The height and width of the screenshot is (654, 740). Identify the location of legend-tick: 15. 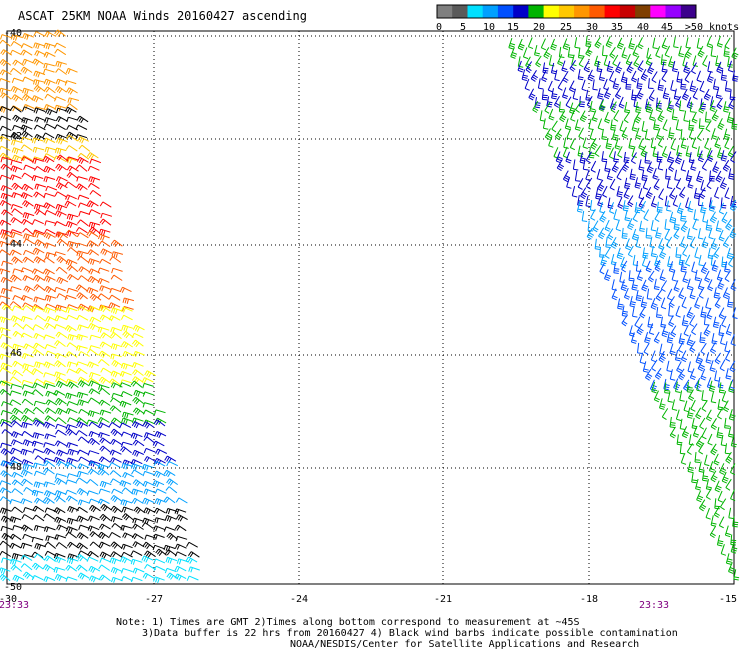
(513, 27).